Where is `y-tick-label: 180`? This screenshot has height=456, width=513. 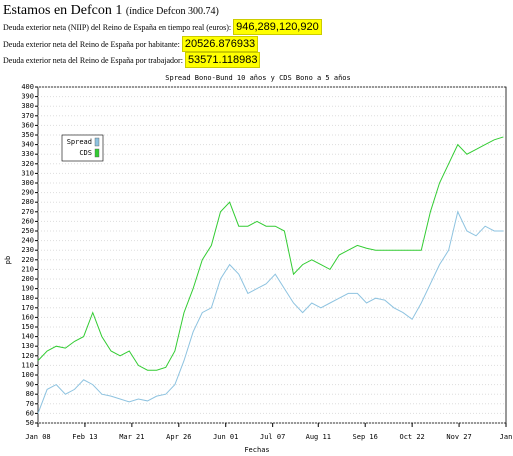
y-tick-label: 180 is located at coordinates (27, 298).